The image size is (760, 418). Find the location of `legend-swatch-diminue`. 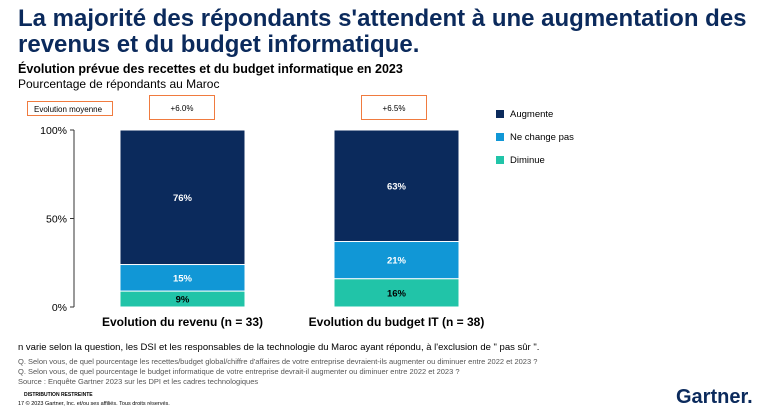

legend-swatch-diminue is located at coordinates (500, 160).